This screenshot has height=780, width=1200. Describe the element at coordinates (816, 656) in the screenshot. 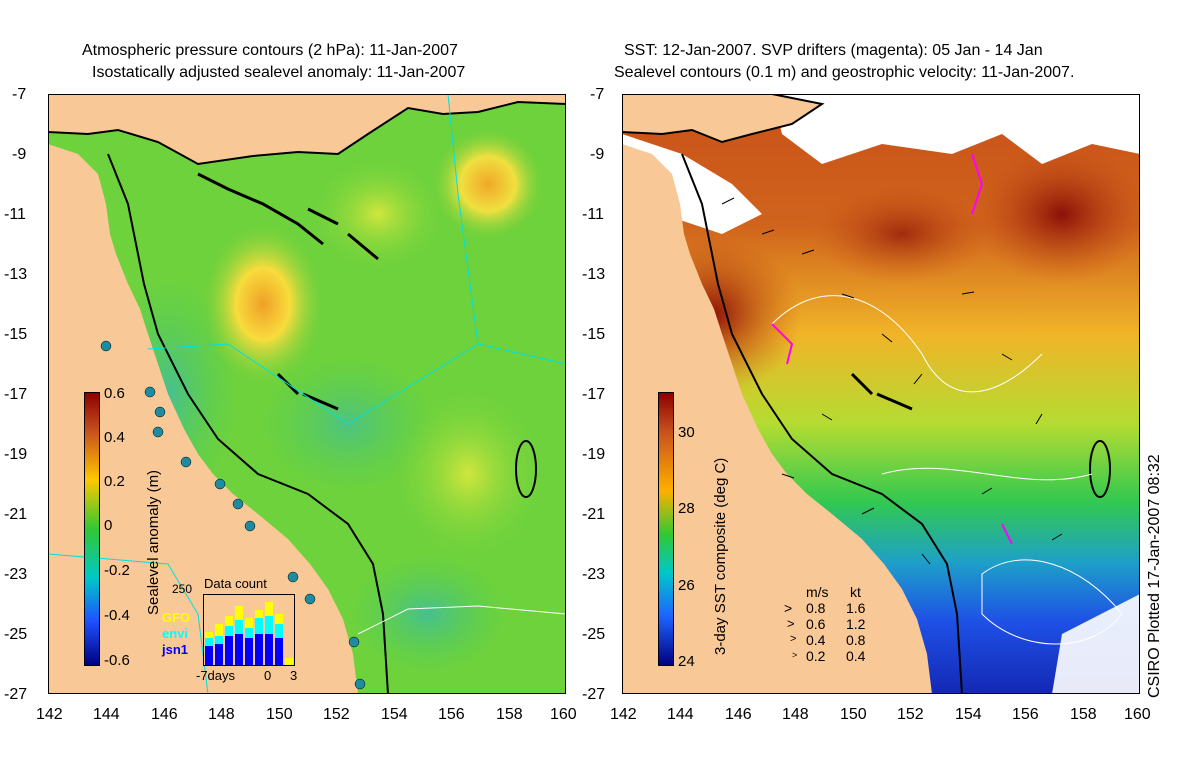

I see `velocity-legend-ms-4: 0.2` at that location.